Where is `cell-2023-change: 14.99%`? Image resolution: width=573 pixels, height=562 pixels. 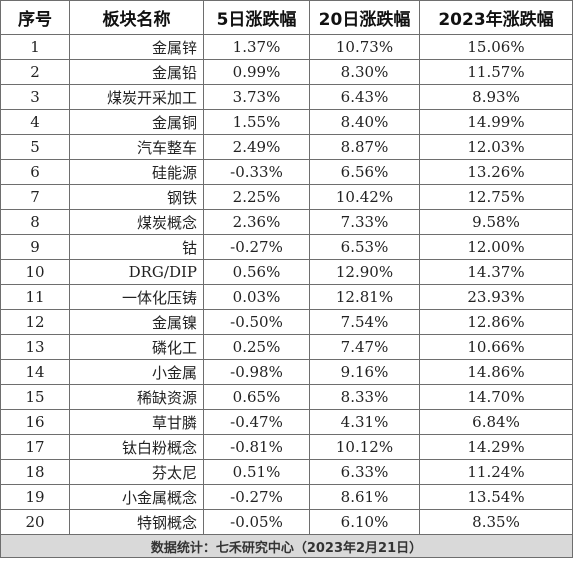 cell-2023-change: 14.99% is located at coordinates (496, 122).